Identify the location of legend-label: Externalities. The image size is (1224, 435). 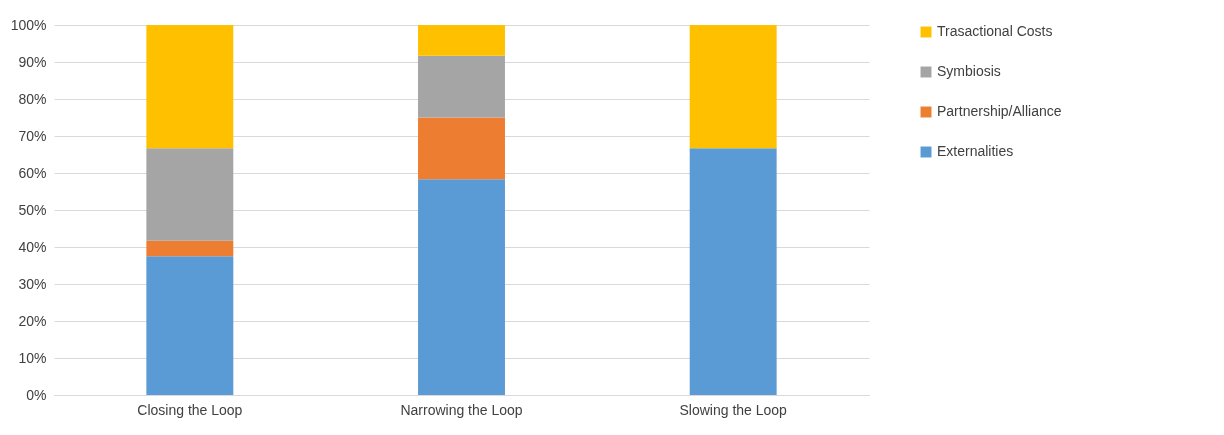
(975, 151).